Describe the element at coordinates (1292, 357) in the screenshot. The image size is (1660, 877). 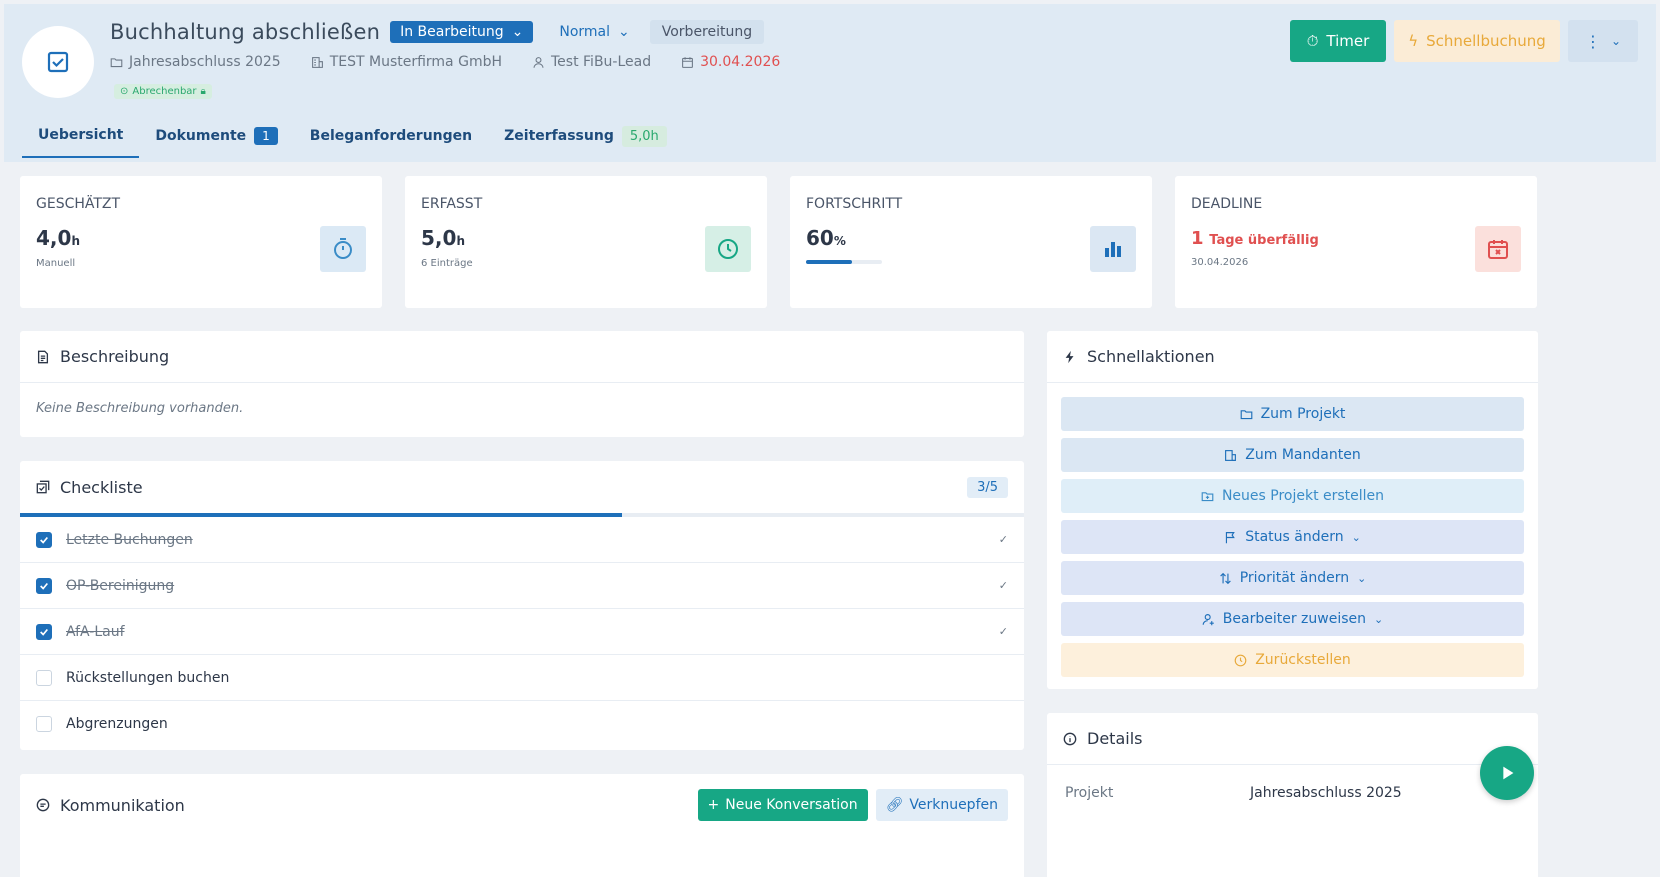
I see `panel-header: Schnellaktionen` at that location.